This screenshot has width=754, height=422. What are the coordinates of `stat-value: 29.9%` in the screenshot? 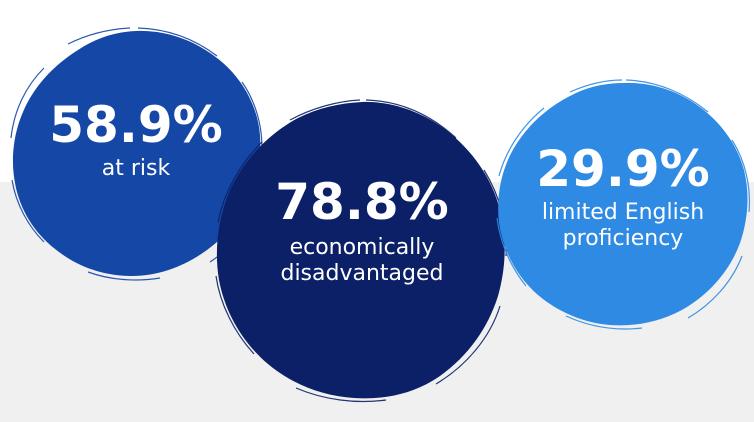 It's located at (623, 168).